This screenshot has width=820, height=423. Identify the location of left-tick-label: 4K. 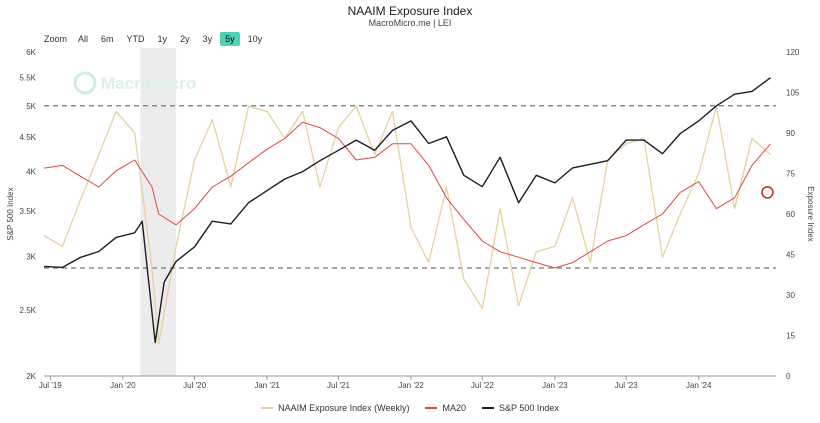
(31, 172).